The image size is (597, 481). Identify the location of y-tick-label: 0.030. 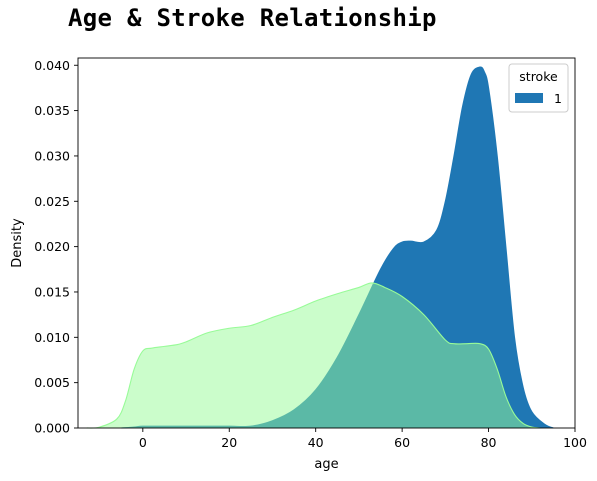
(52, 155).